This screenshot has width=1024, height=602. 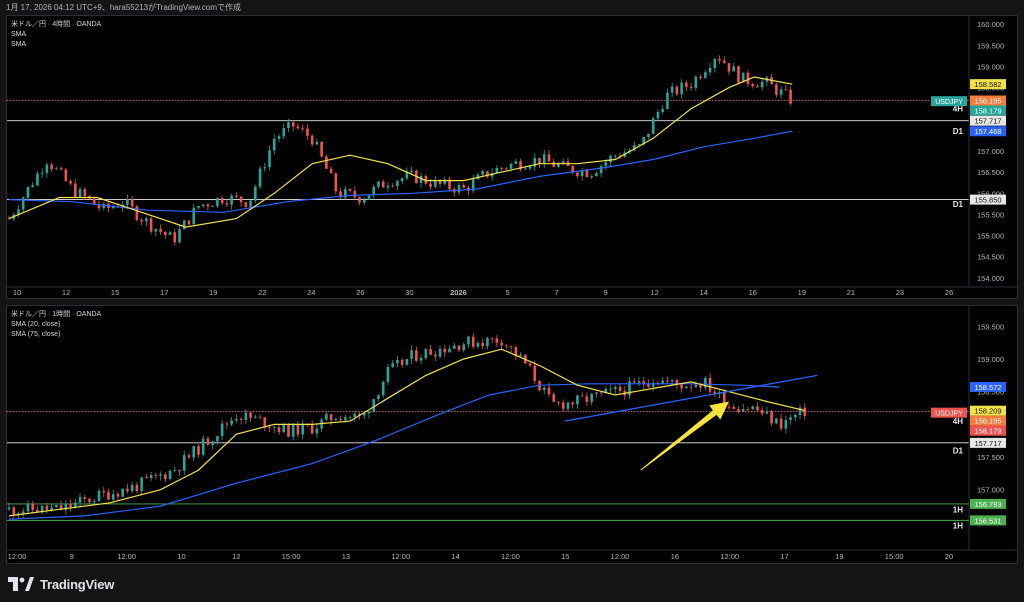 What do you see at coordinates (987, 84) in the screenshot?
I see `price-badge-text: 158.582` at bounding box center [987, 84].